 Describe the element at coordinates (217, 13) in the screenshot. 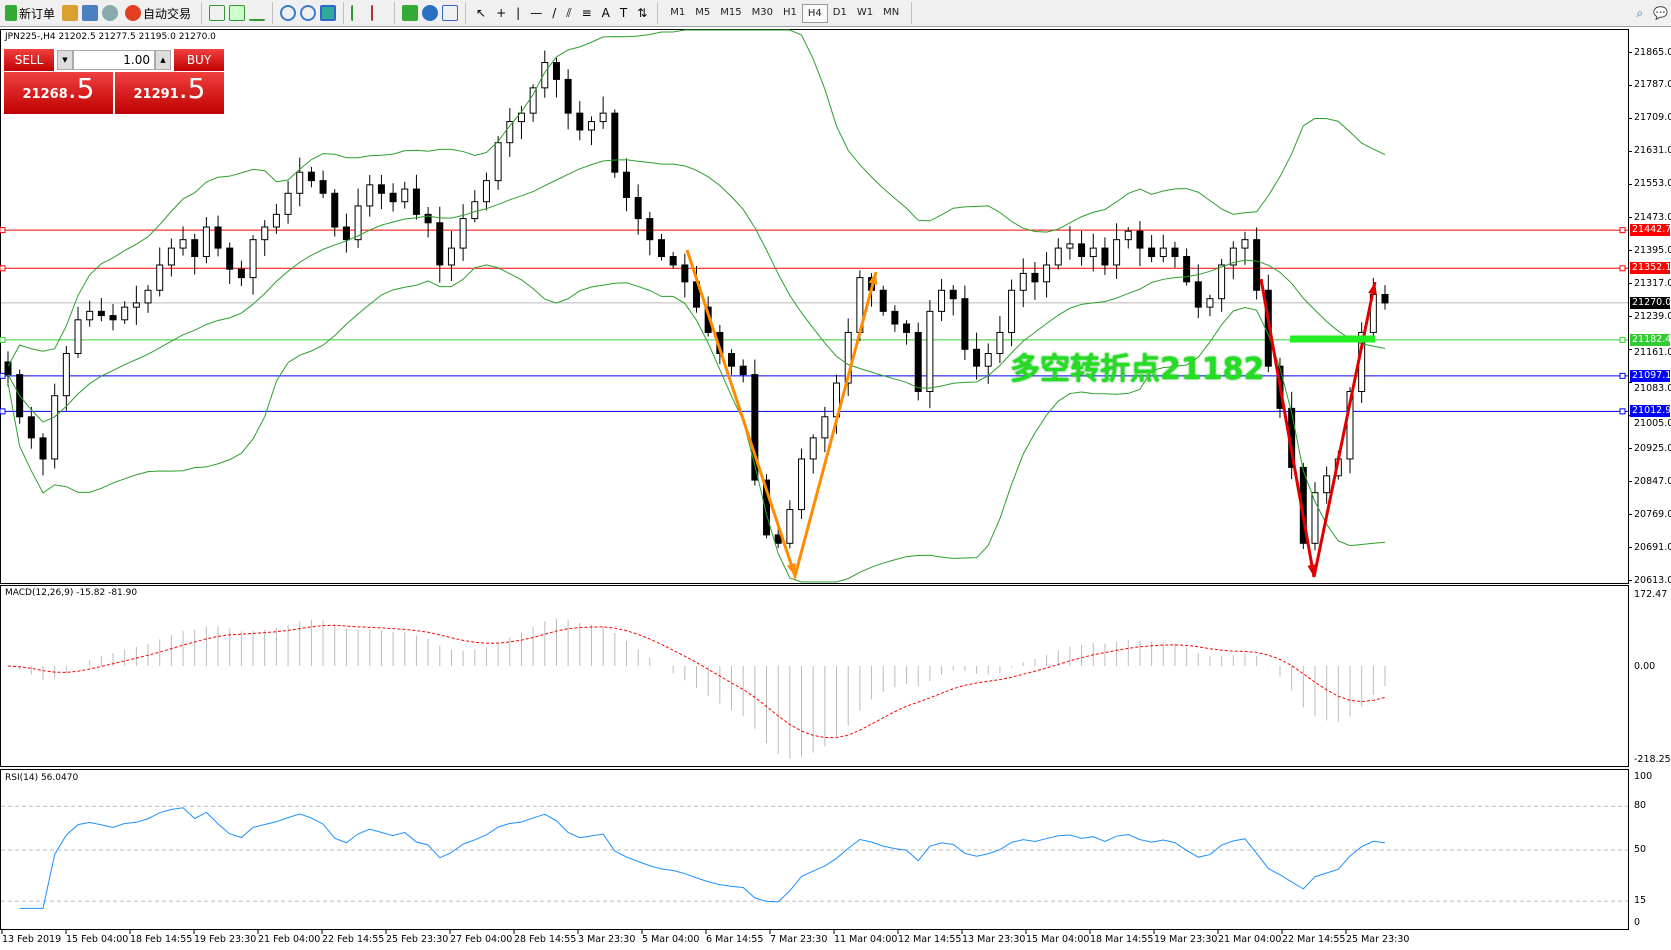

I see `bar-chart-icon` at that location.